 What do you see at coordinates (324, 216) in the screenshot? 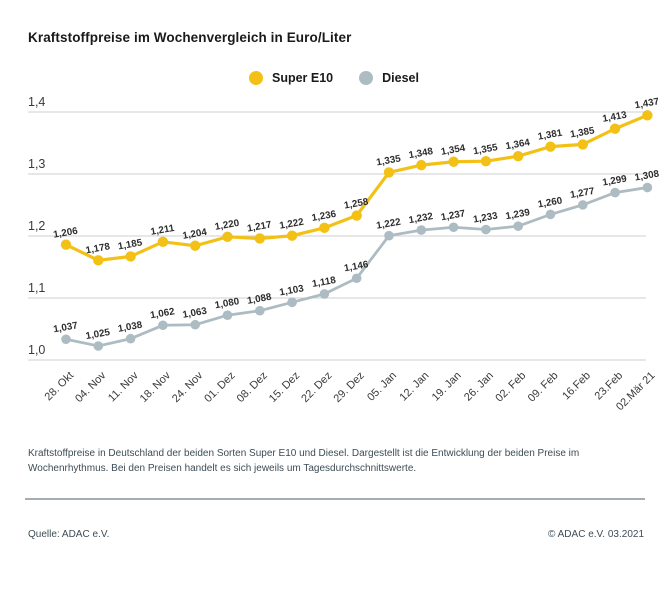
I see `data-point-label-super-e10: 1,236` at bounding box center [324, 216].